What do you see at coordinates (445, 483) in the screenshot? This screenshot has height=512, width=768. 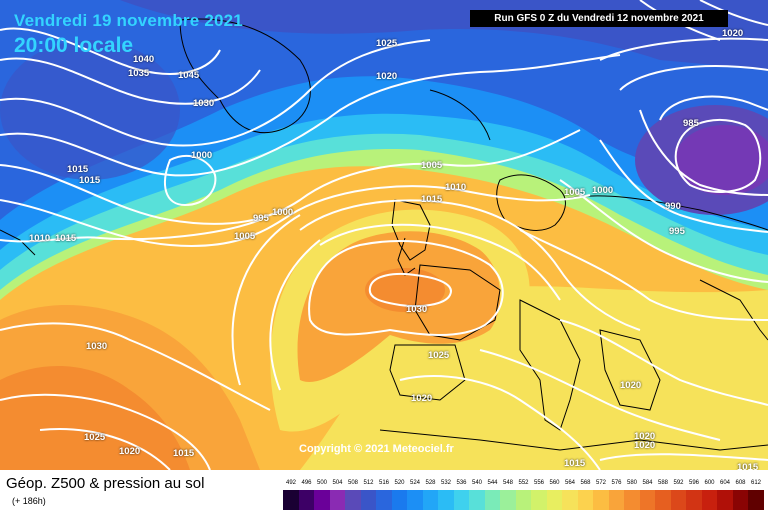 I see `legend-tick-label: 532` at bounding box center [445, 483].